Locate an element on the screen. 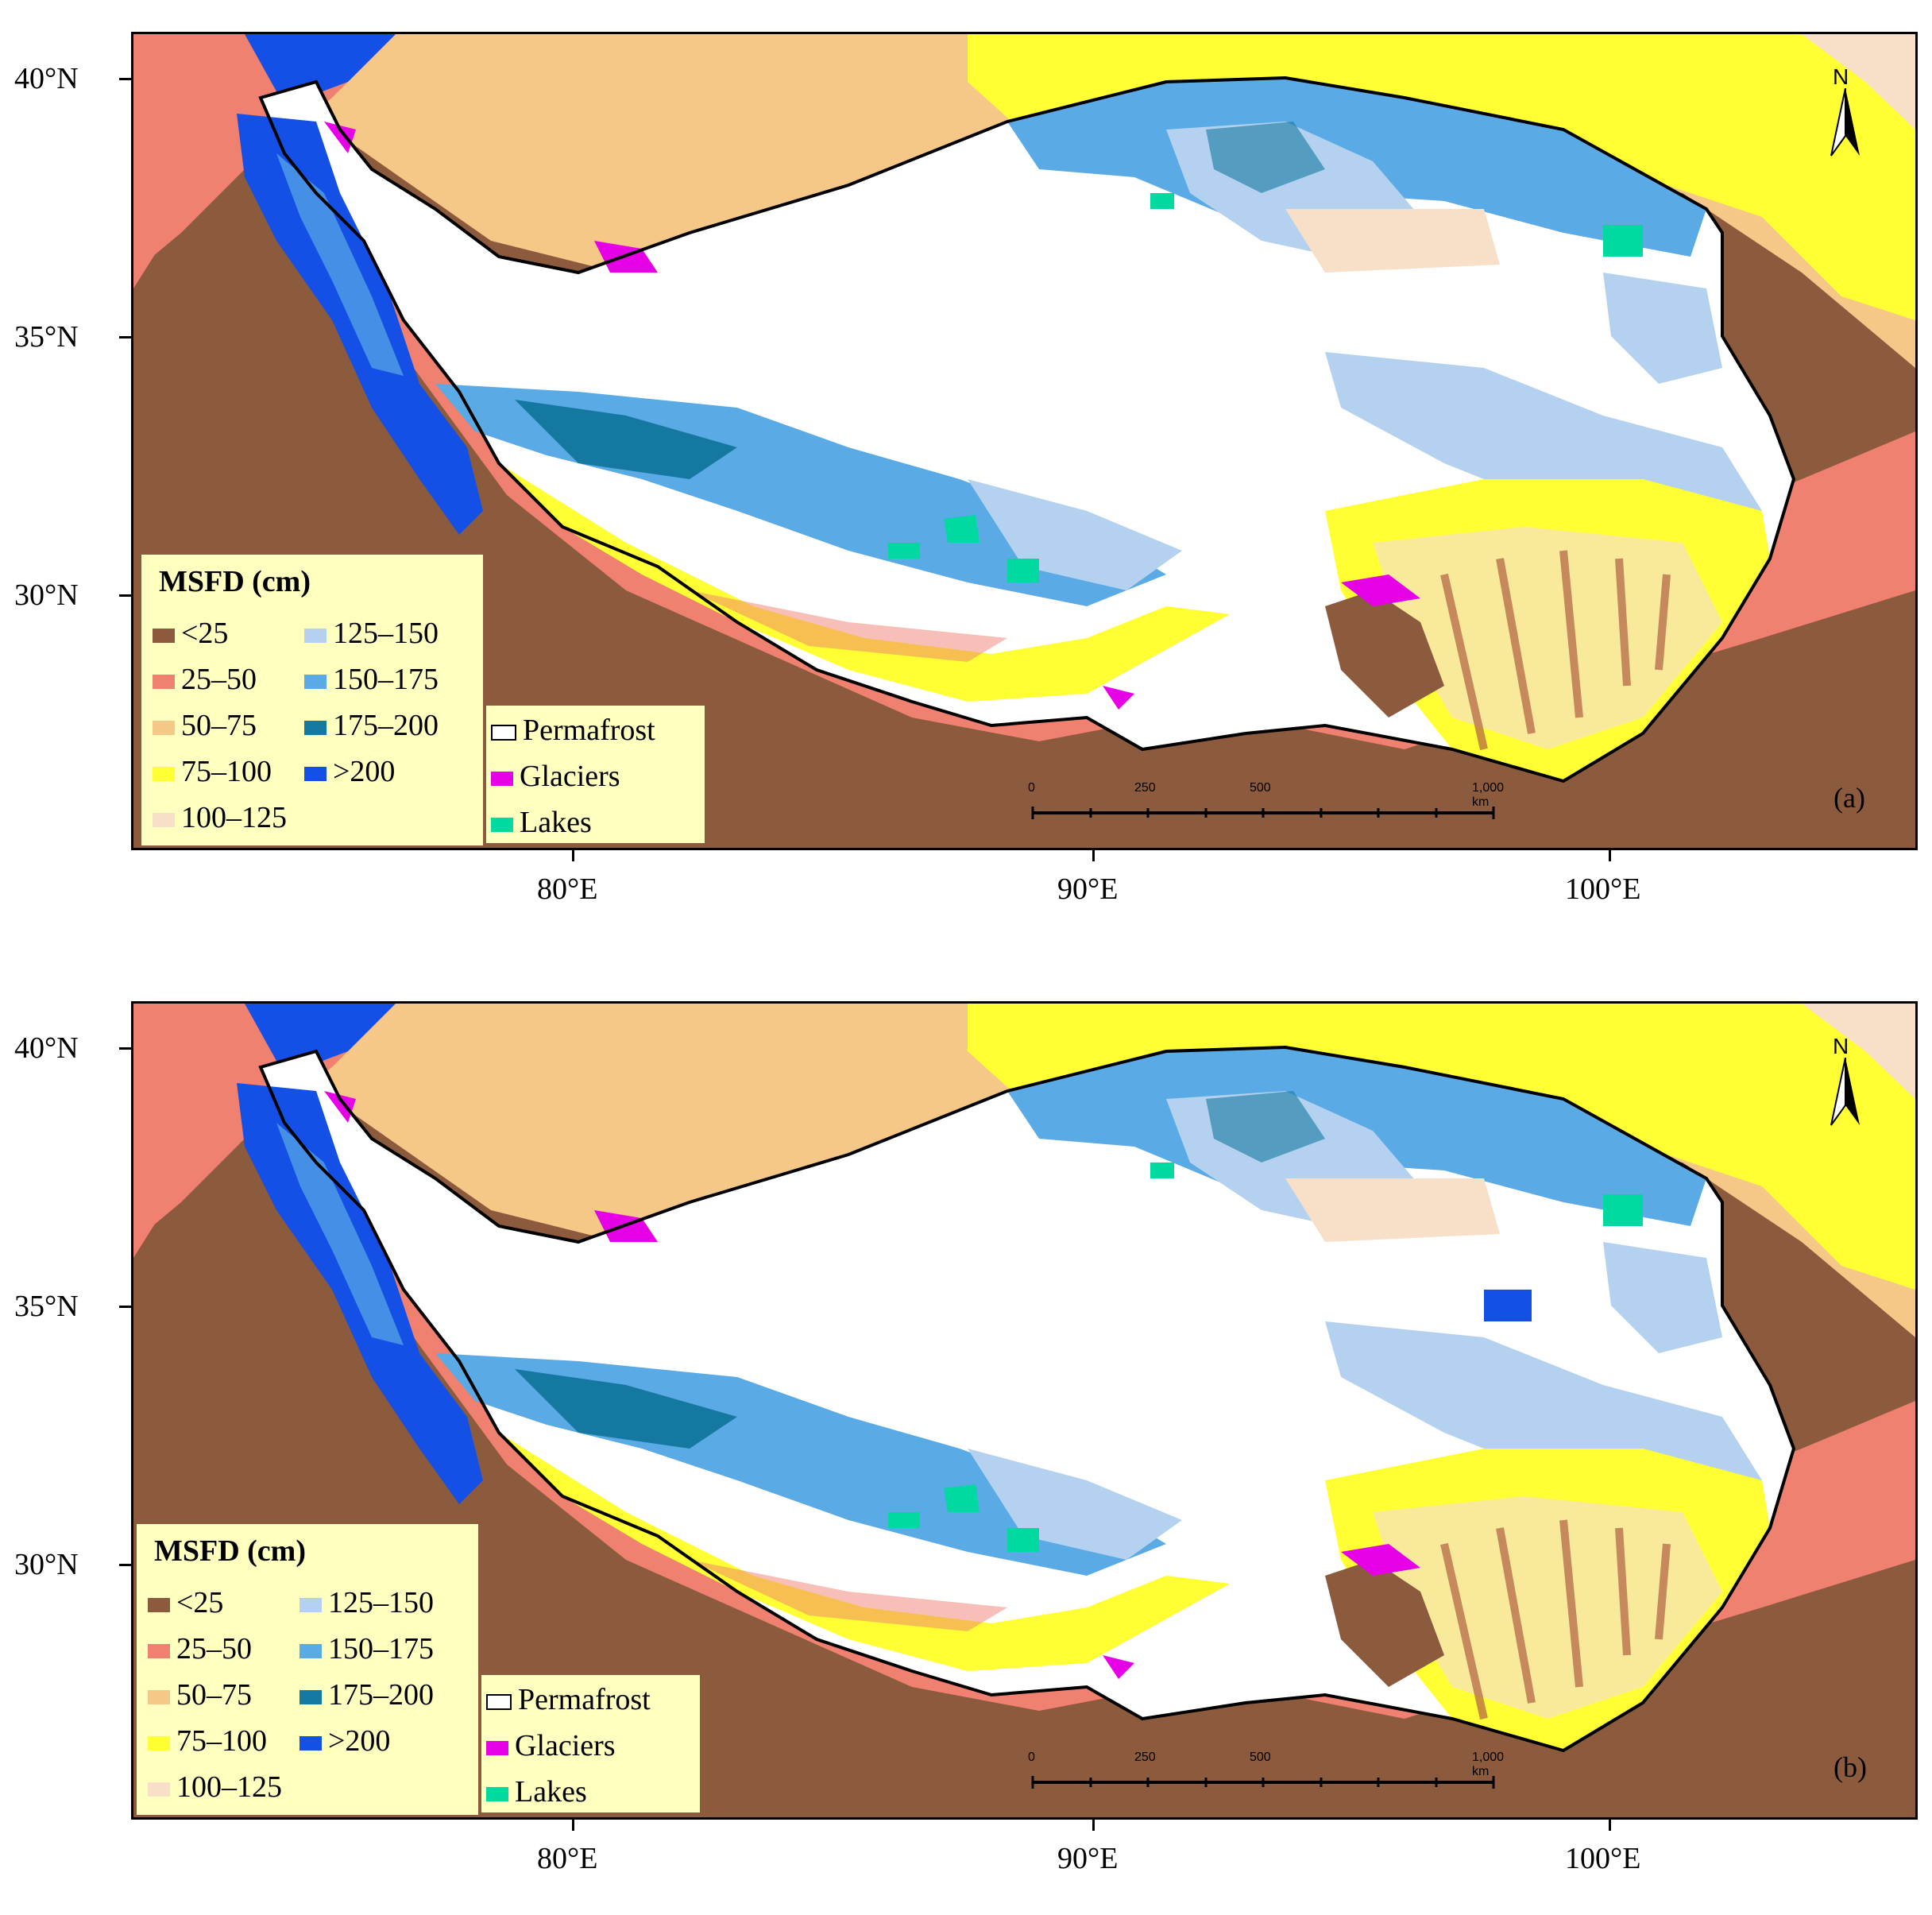  legend-item-label: Glaciers is located at coordinates (565, 1745).